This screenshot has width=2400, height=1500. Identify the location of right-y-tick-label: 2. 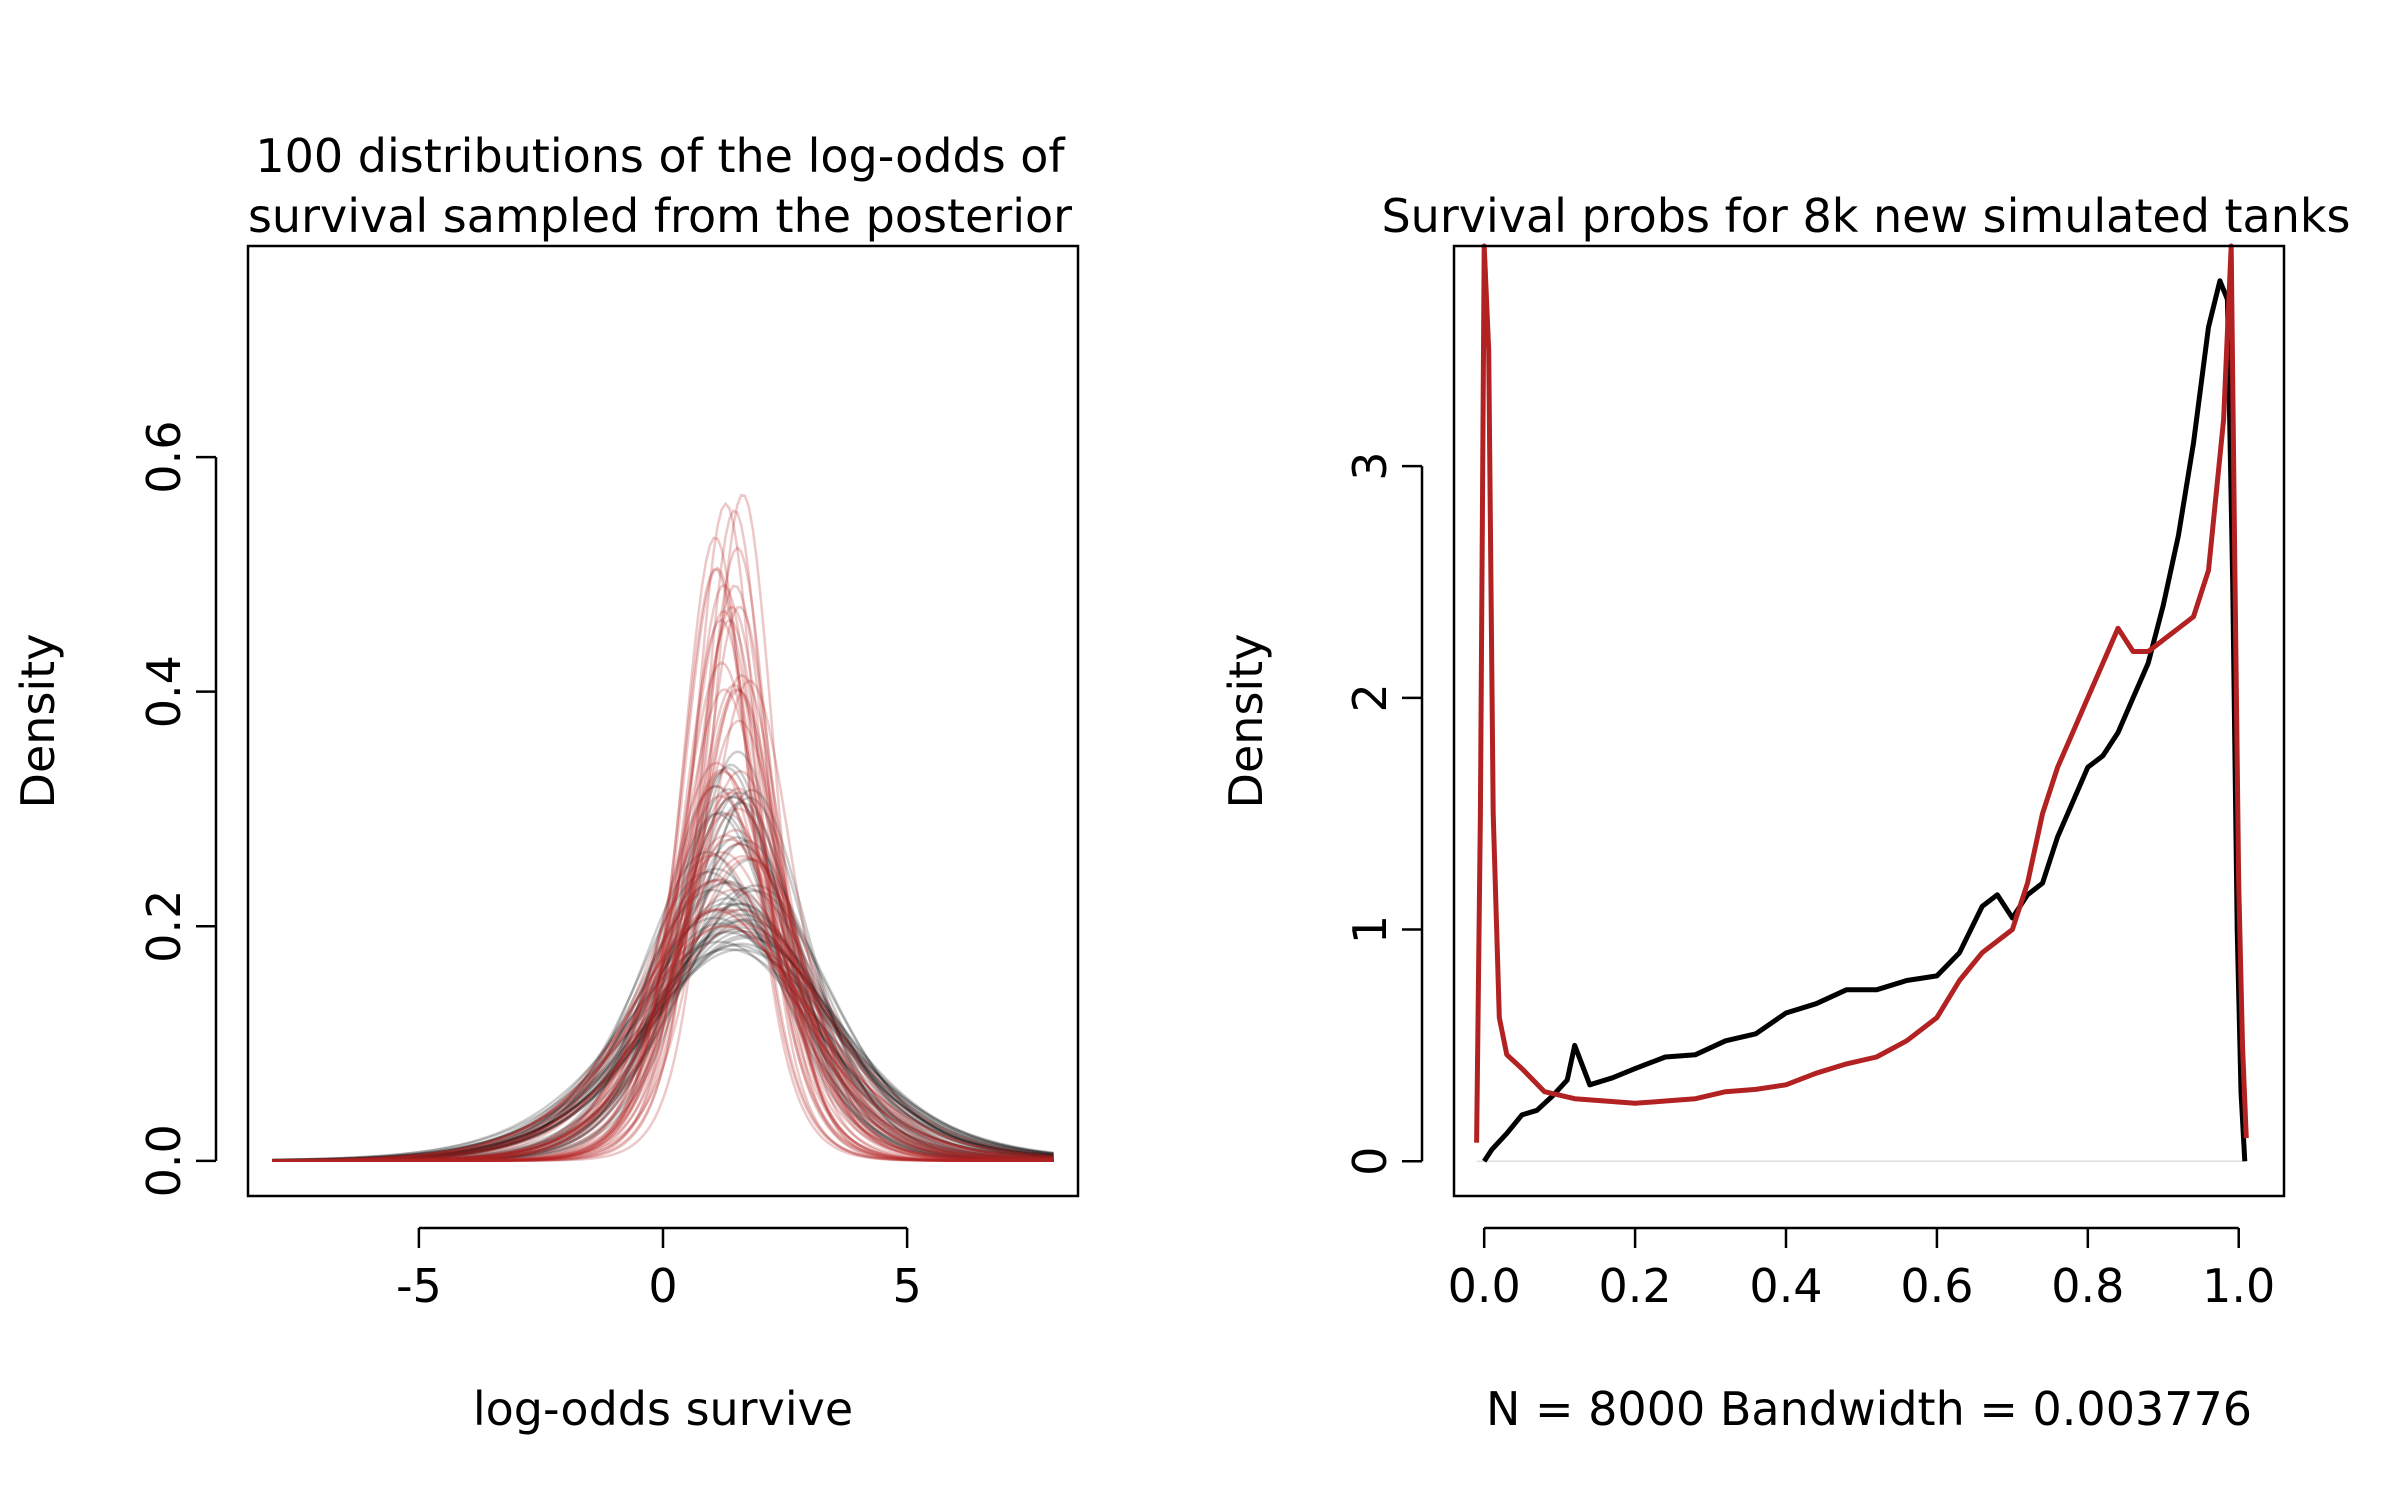
(1370, 697).